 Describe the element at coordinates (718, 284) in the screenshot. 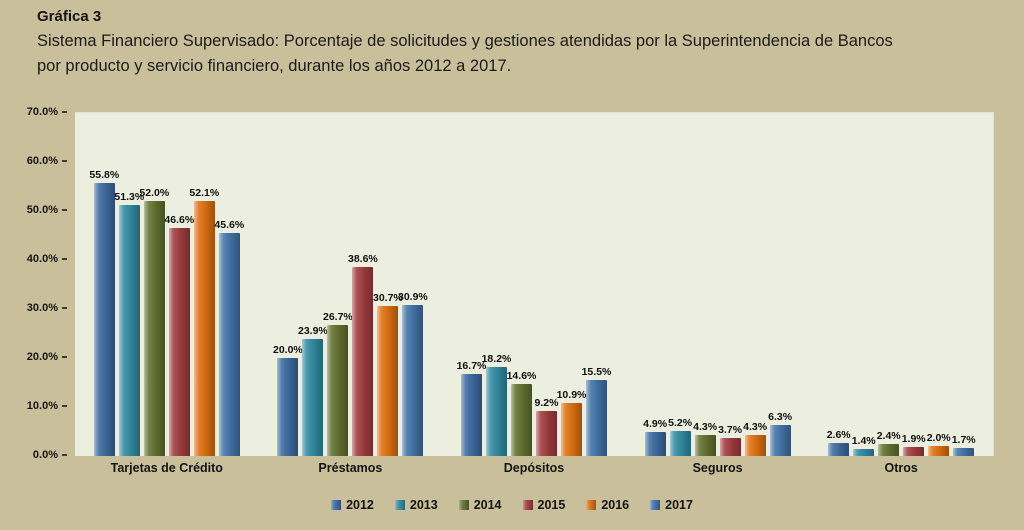

I see `bar-group: 4.9% 5.2% 4.3% 3.7% 4.3% 6.3%` at that location.